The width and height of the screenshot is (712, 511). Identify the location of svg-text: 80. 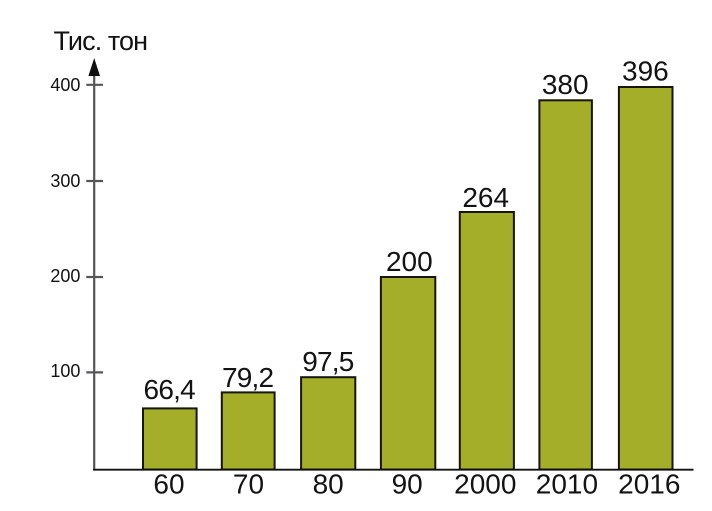
(328, 484).